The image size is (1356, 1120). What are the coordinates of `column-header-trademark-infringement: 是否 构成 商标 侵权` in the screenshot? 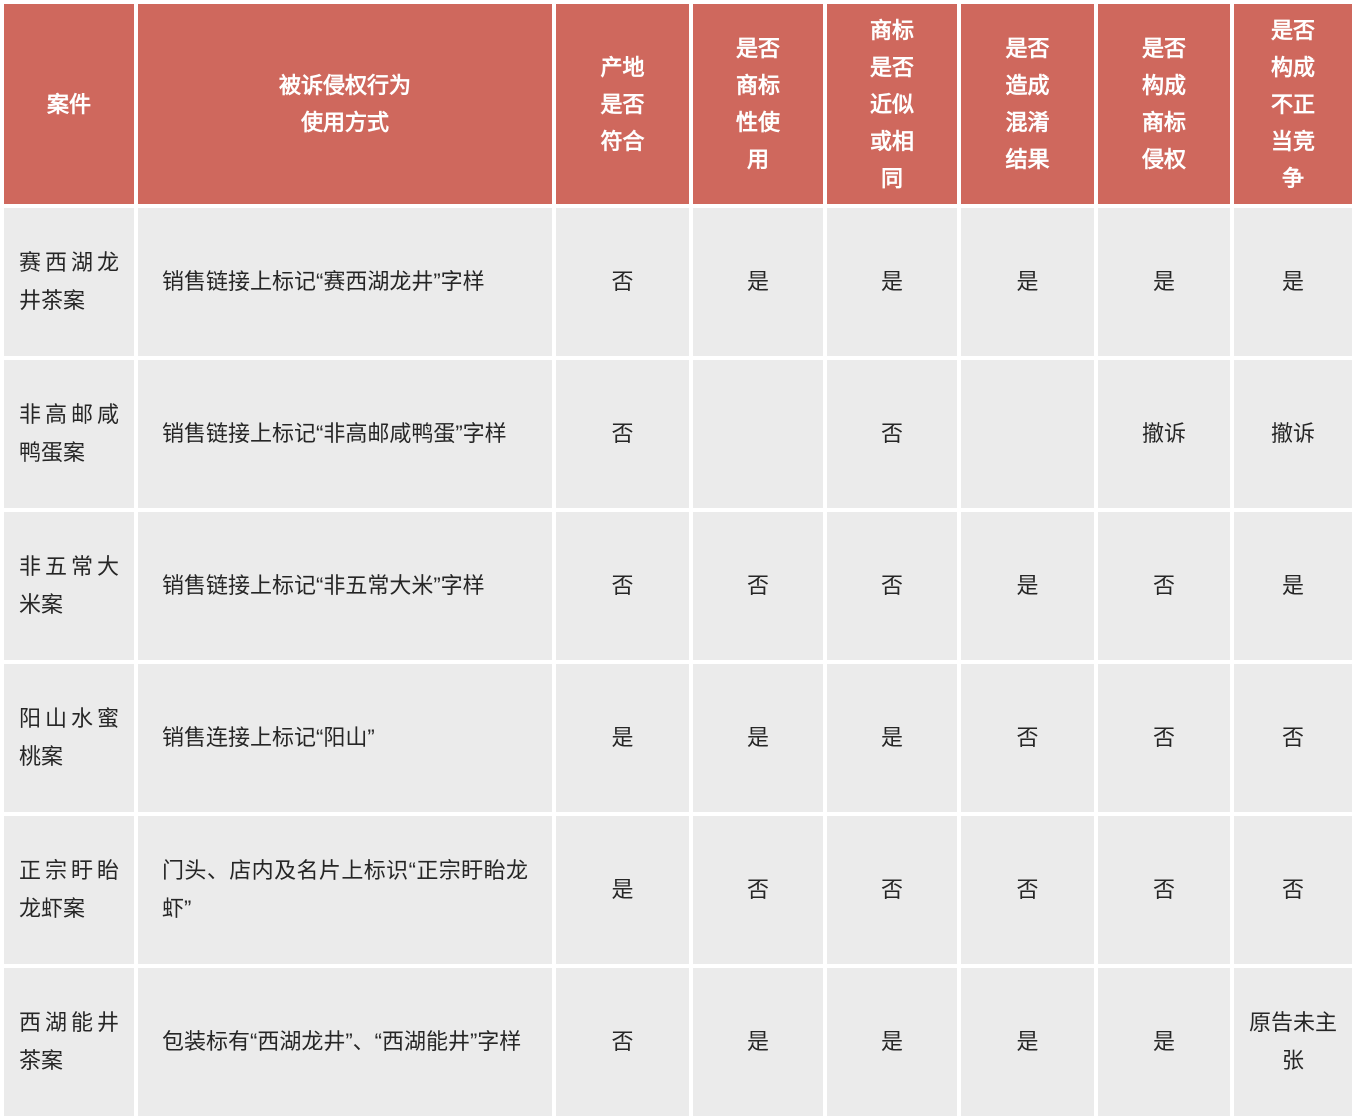 It's located at (1164, 104).